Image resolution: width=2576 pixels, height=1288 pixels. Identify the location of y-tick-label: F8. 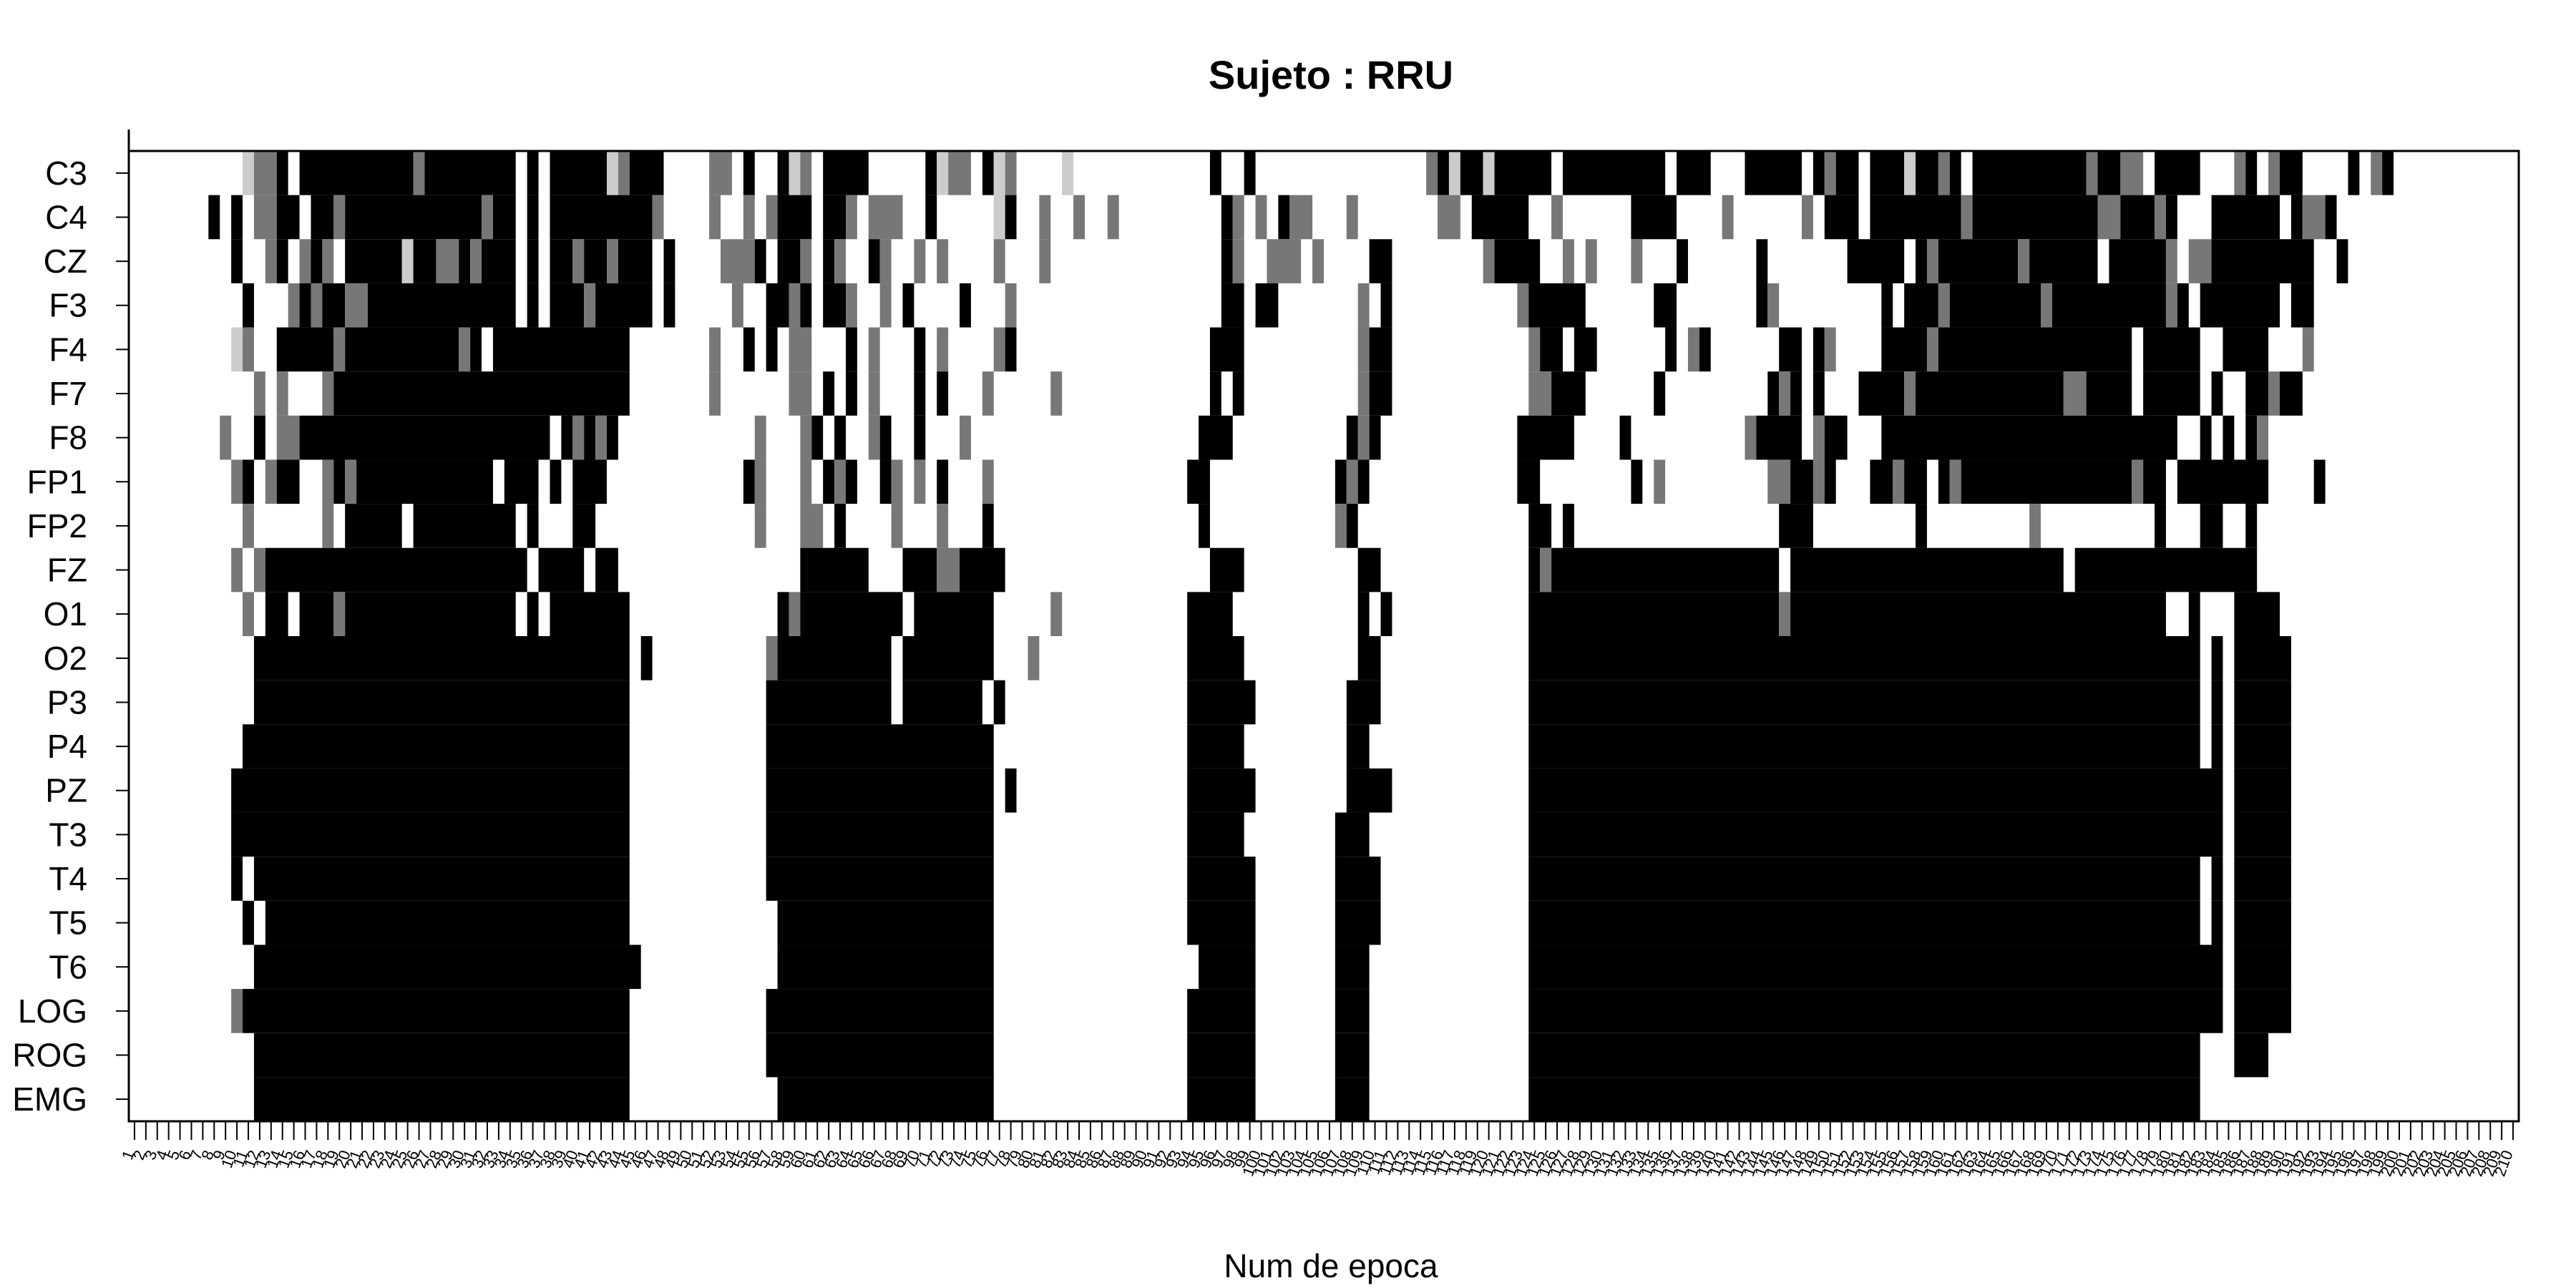
(68, 438).